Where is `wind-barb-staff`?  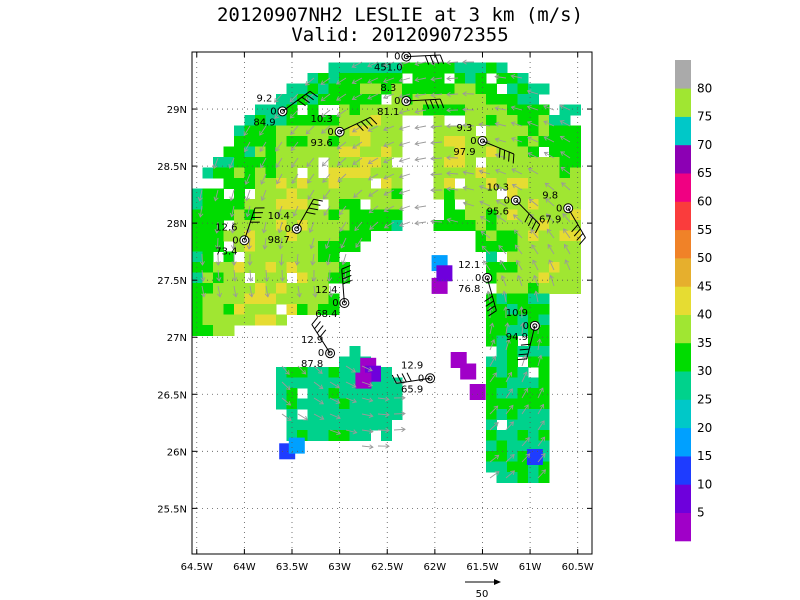
wind-barb-staff is located at coordinates (528, 212).